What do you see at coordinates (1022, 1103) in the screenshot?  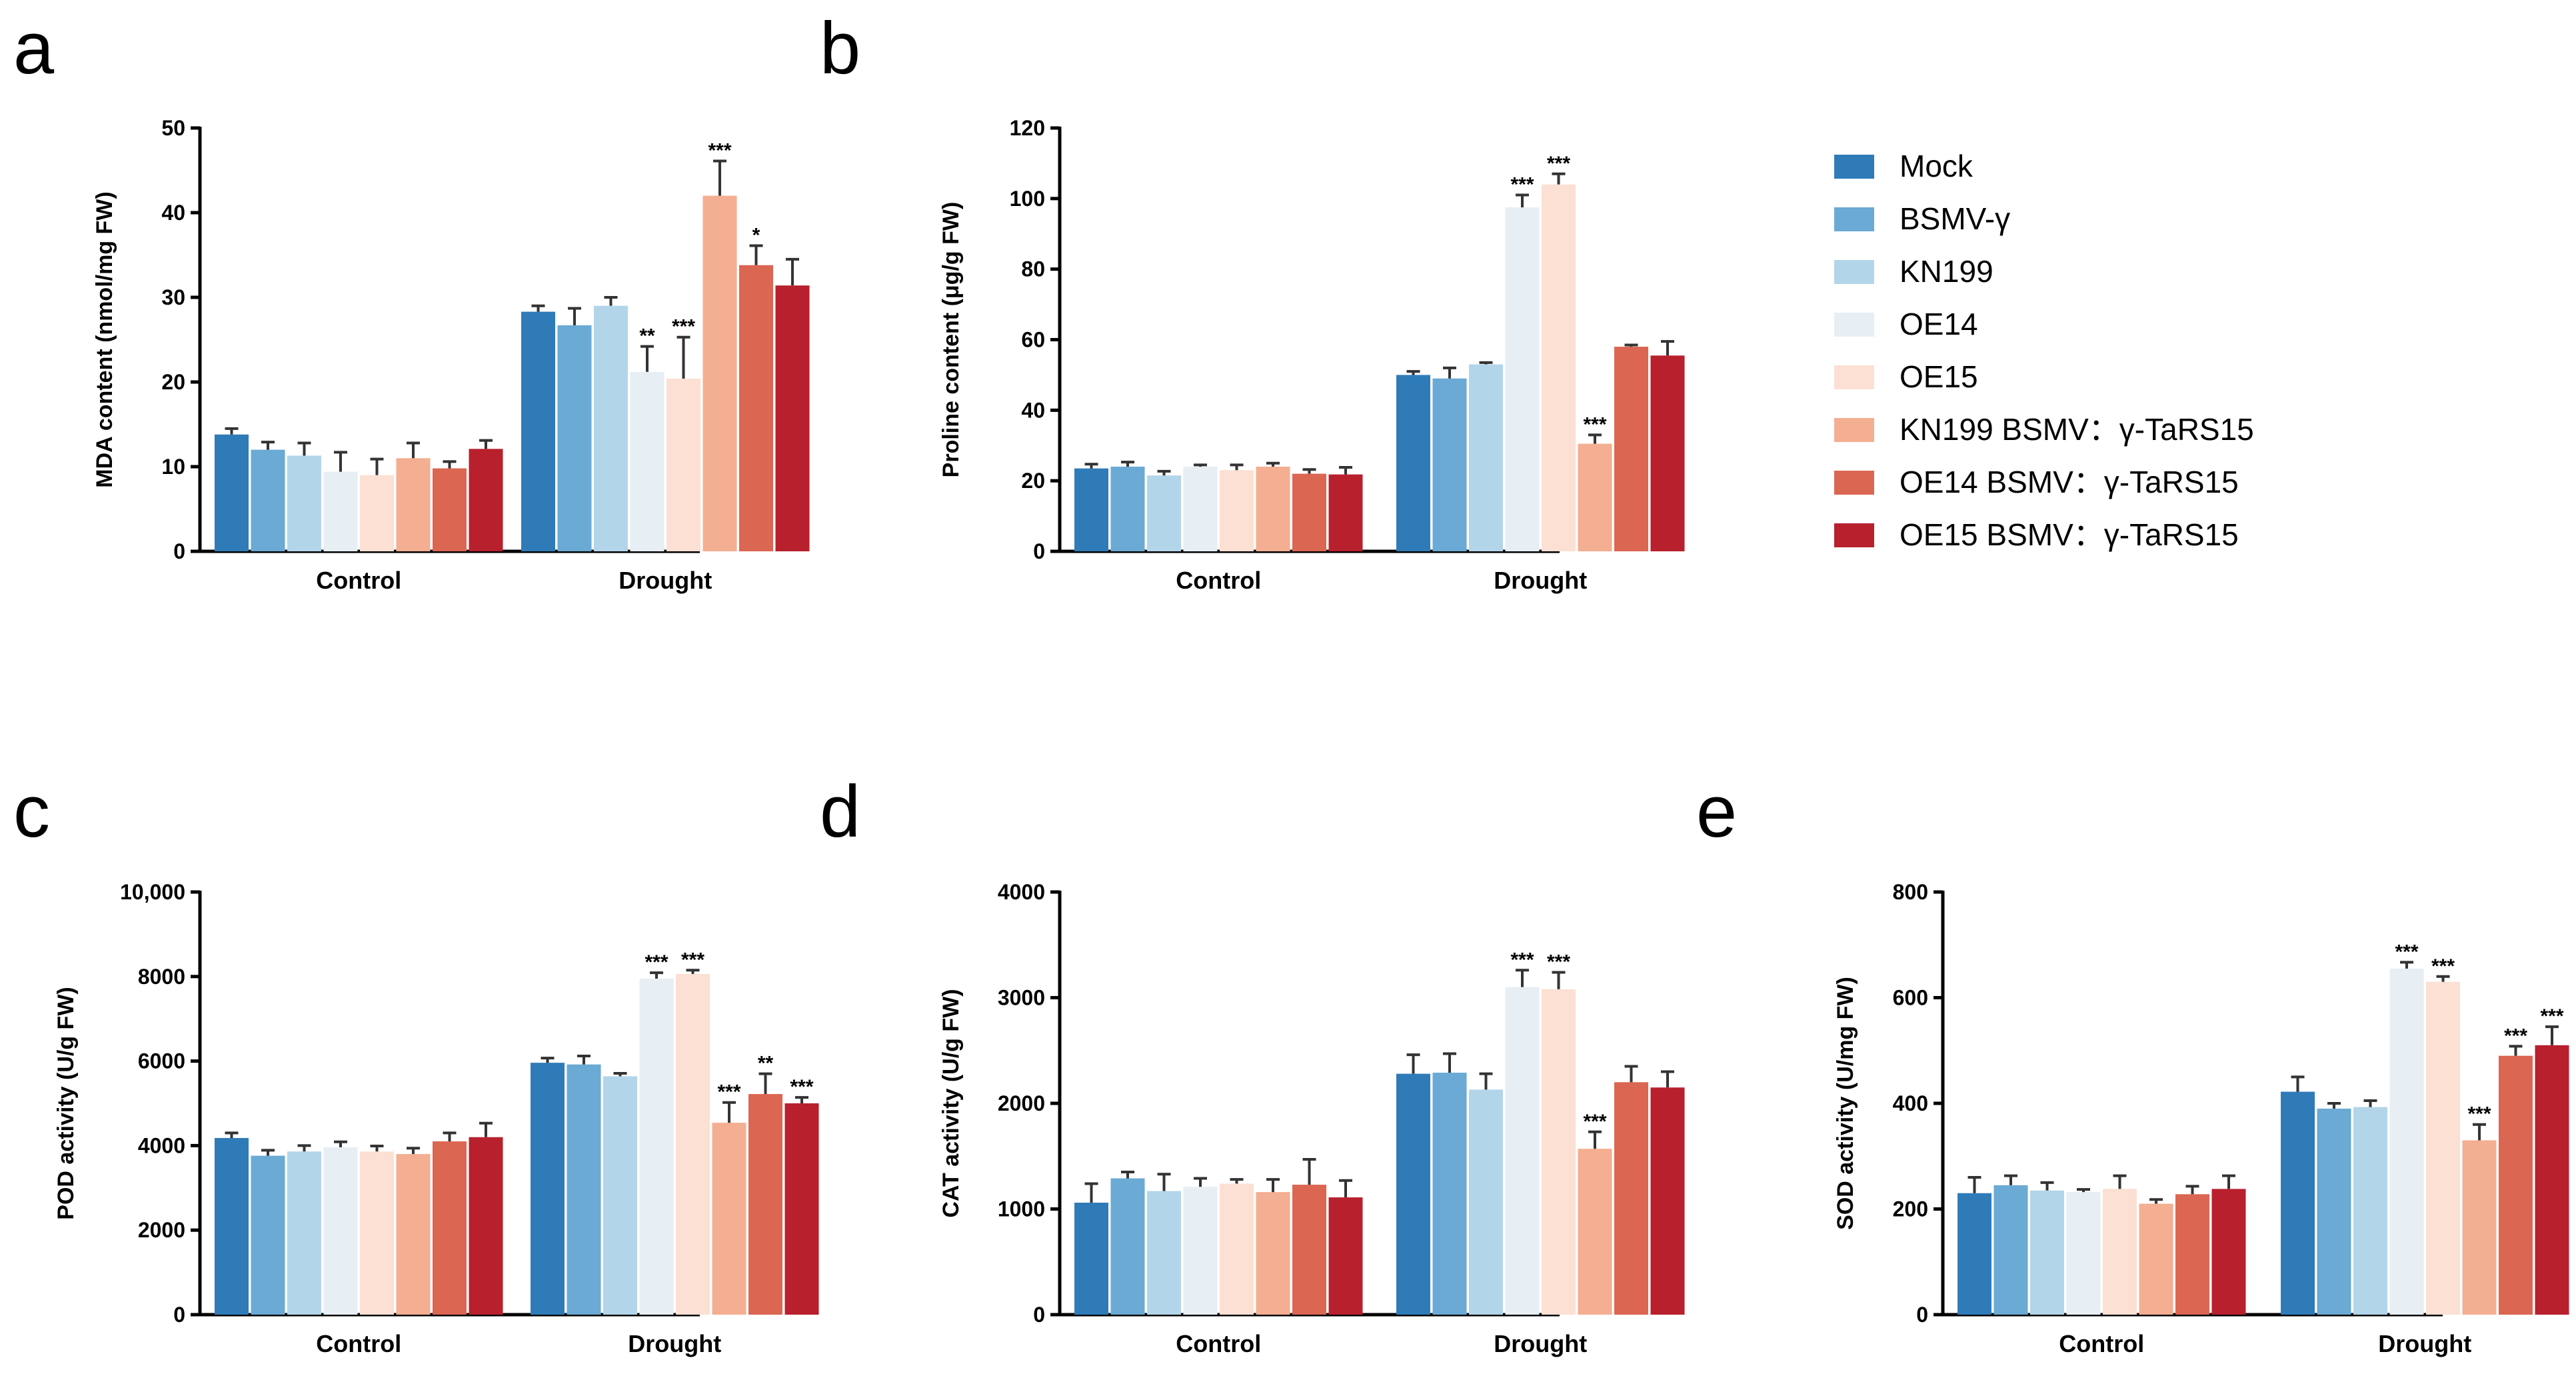 I see `y-tick-label: 2000` at bounding box center [1022, 1103].